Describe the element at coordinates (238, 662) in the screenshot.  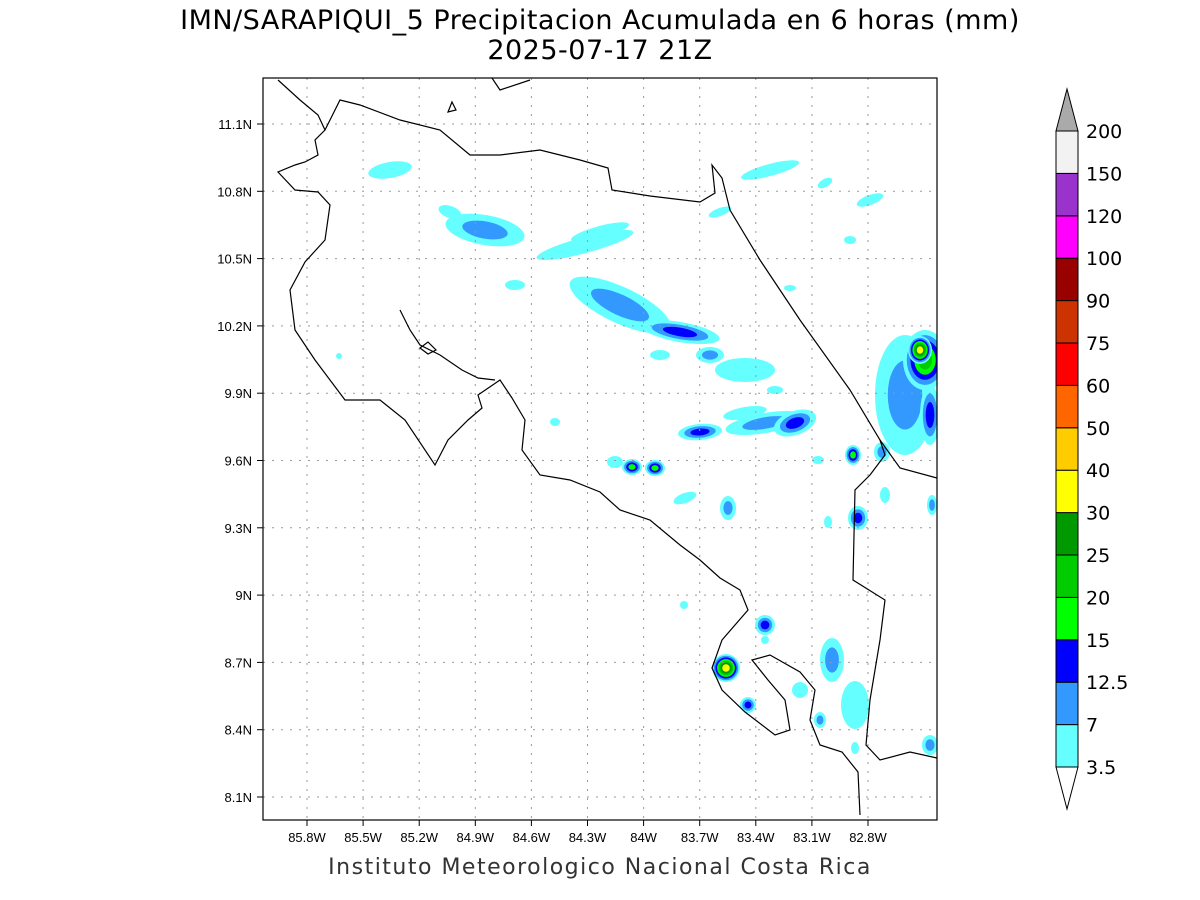
I see `y-tick-label: 8.7N` at that location.